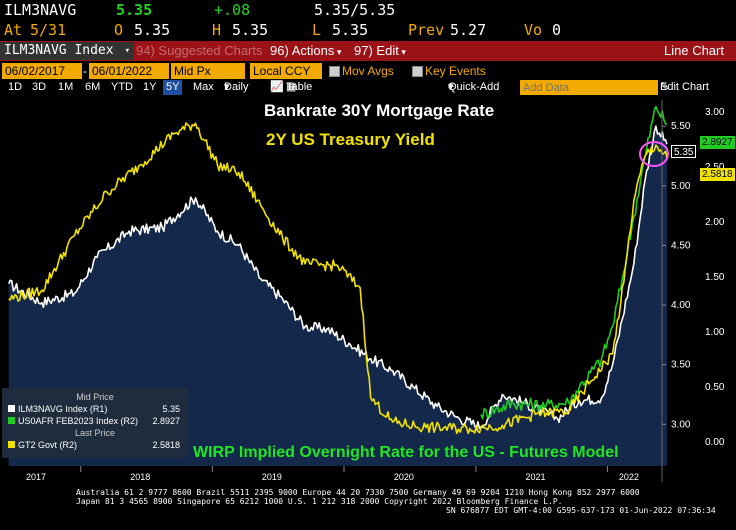 This screenshot has height=530, width=736. What do you see at coordinates (474, 87) in the screenshot?
I see `quick-add-label: Quick-Add` at bounding box center [474, 87].